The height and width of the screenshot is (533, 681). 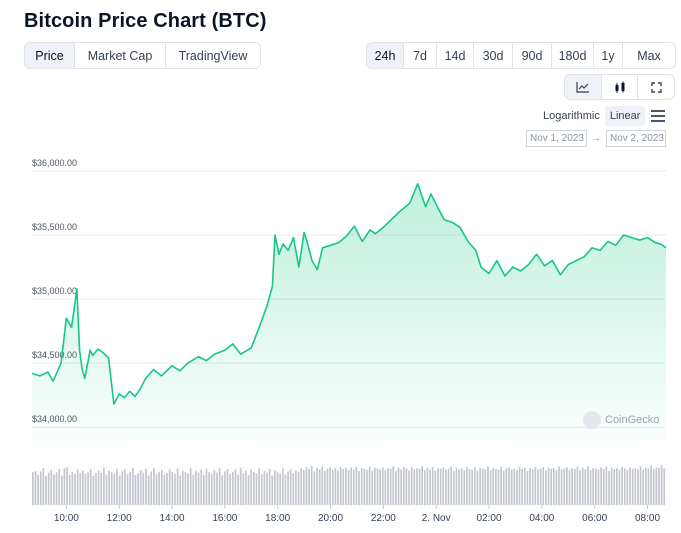 What do you see at coordinates (532, 55) in the screenshot?
I see `range-90d: 90d` at bounding box center [532, 55].